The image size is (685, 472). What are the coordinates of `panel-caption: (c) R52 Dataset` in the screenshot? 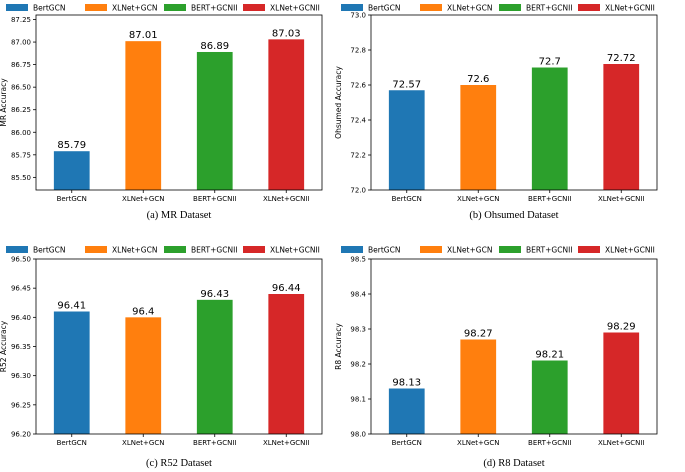 It's located at (179, 463).